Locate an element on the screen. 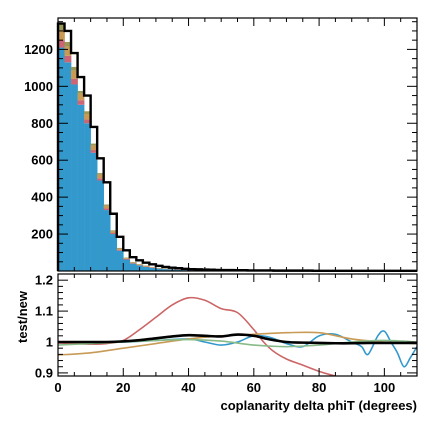 The height and width of the screenshot is (423, 436). histogram-bar-s3-b3 is located at coordinates (81, 92).